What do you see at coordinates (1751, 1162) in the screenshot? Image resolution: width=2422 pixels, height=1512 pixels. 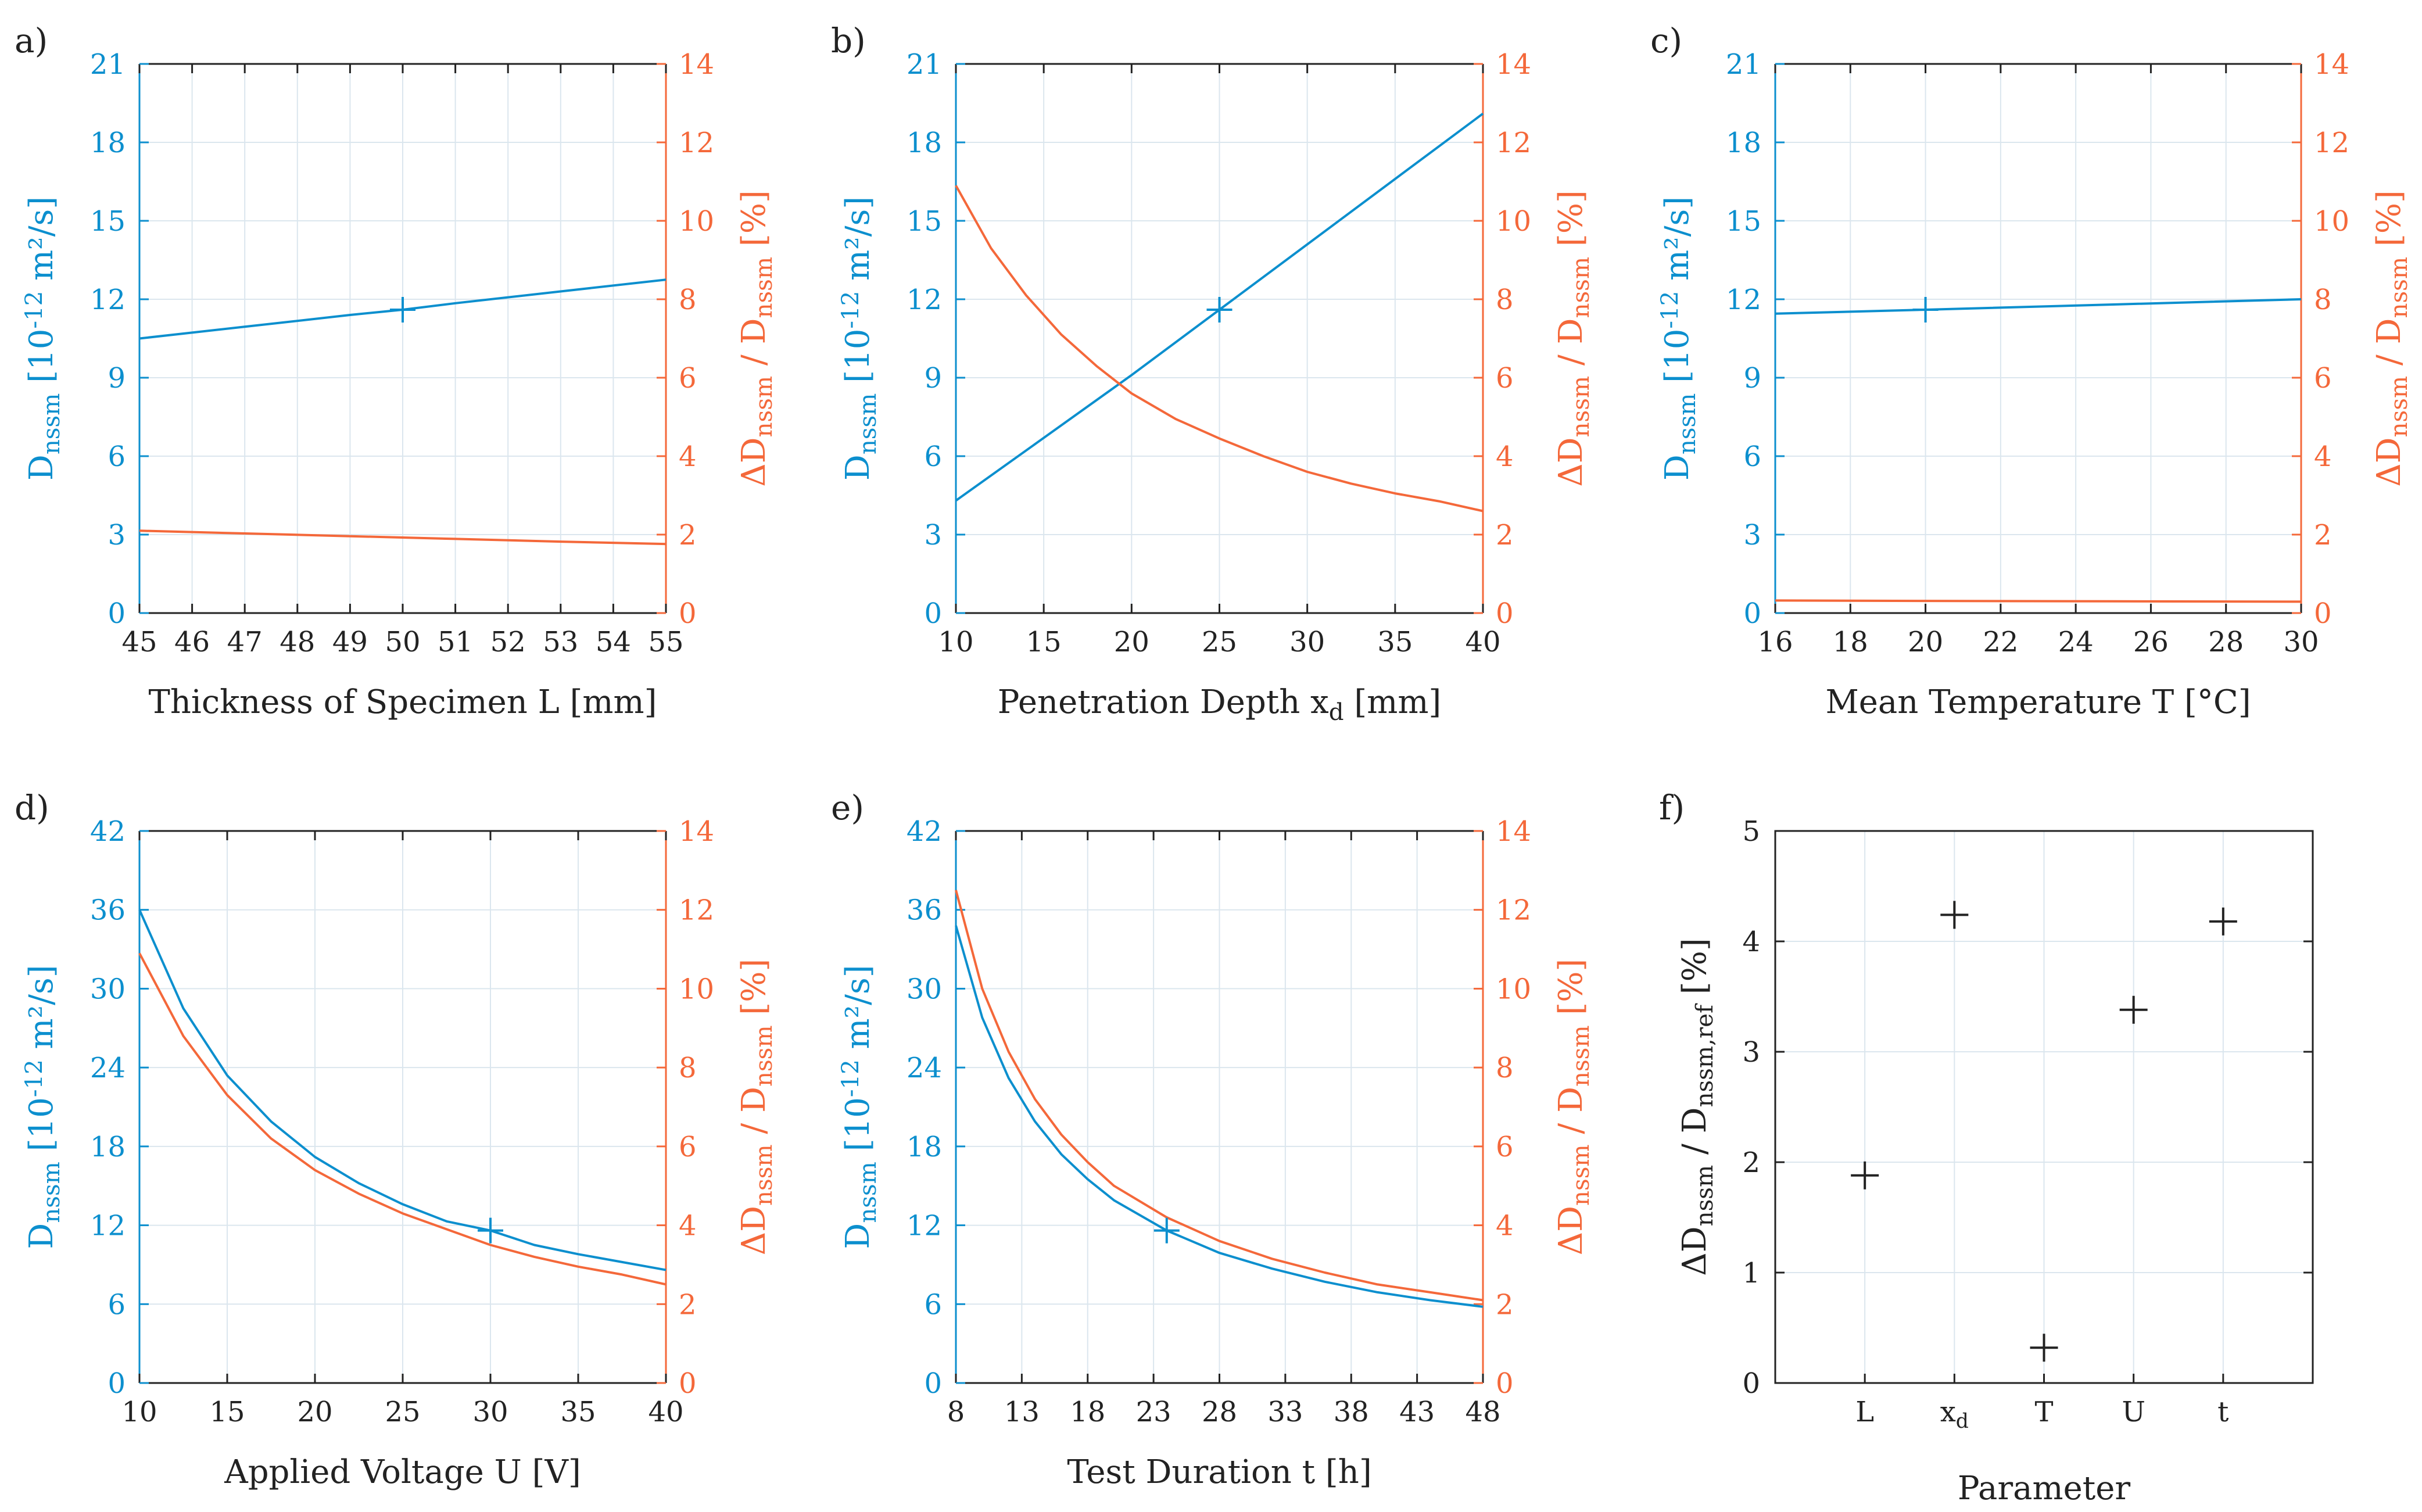 I see `y-tick-label: 2` at bounding box center [1751, 1162].